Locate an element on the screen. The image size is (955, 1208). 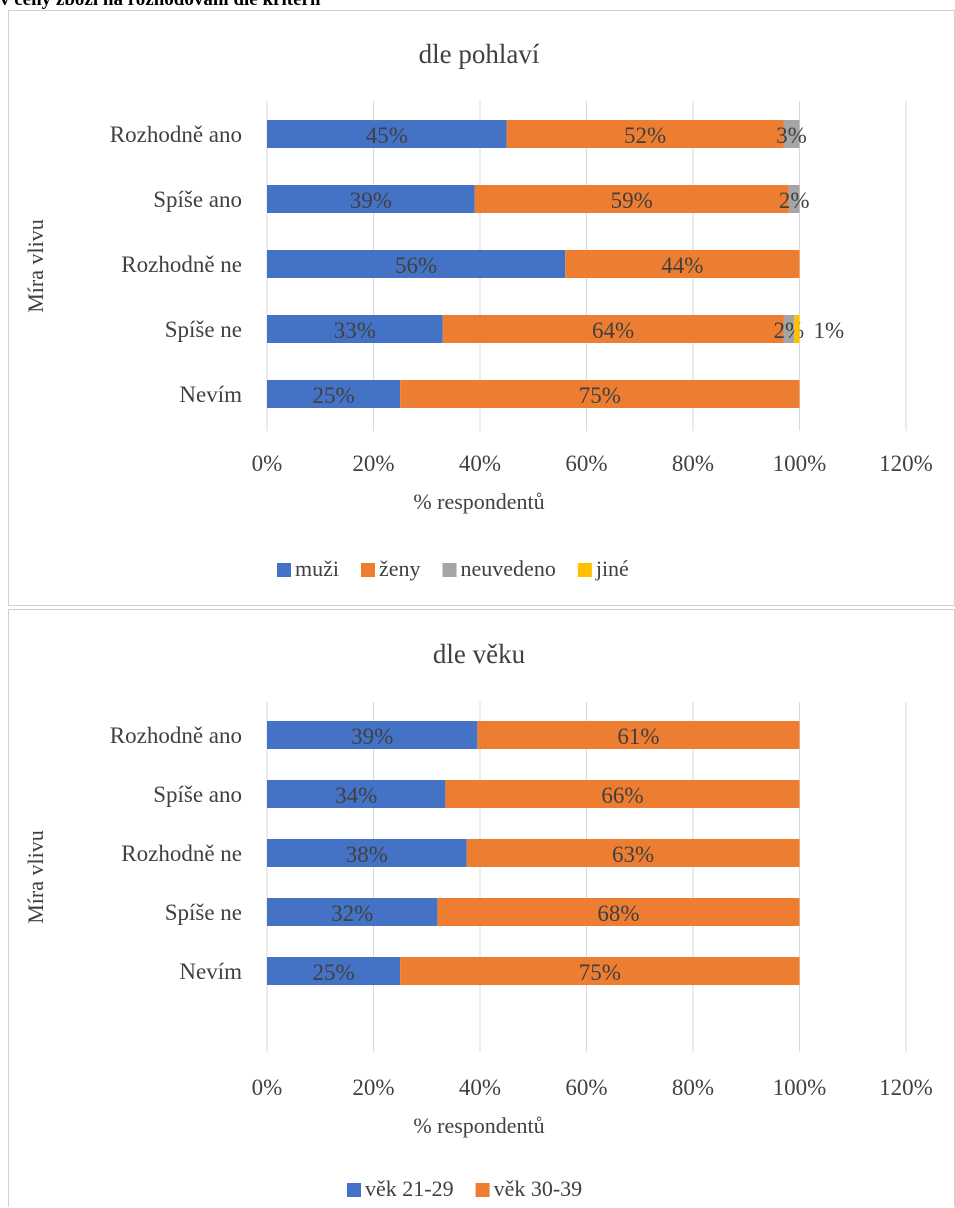
age-data-label: 38% is located at coordinates (367, 854).